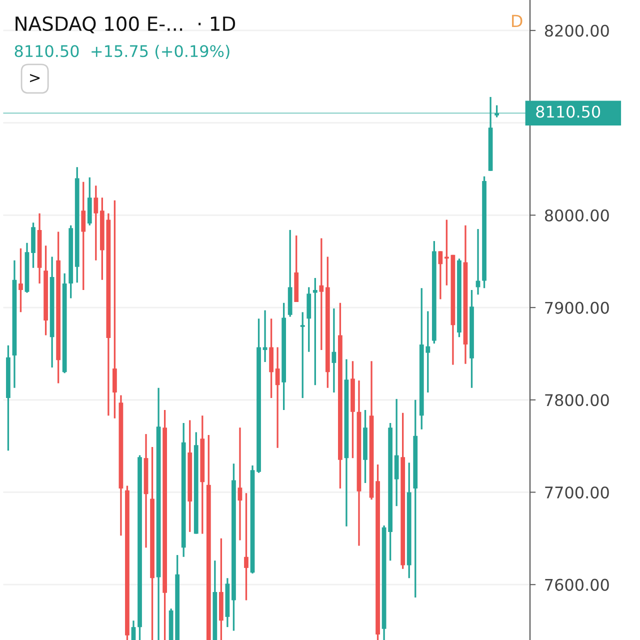 This screenshot has width=640, height=640. What do you see at coordinates (577, 400) in the screenshot?
I see `y-tick-label: 7800.00` at bounding box center [577, 400].